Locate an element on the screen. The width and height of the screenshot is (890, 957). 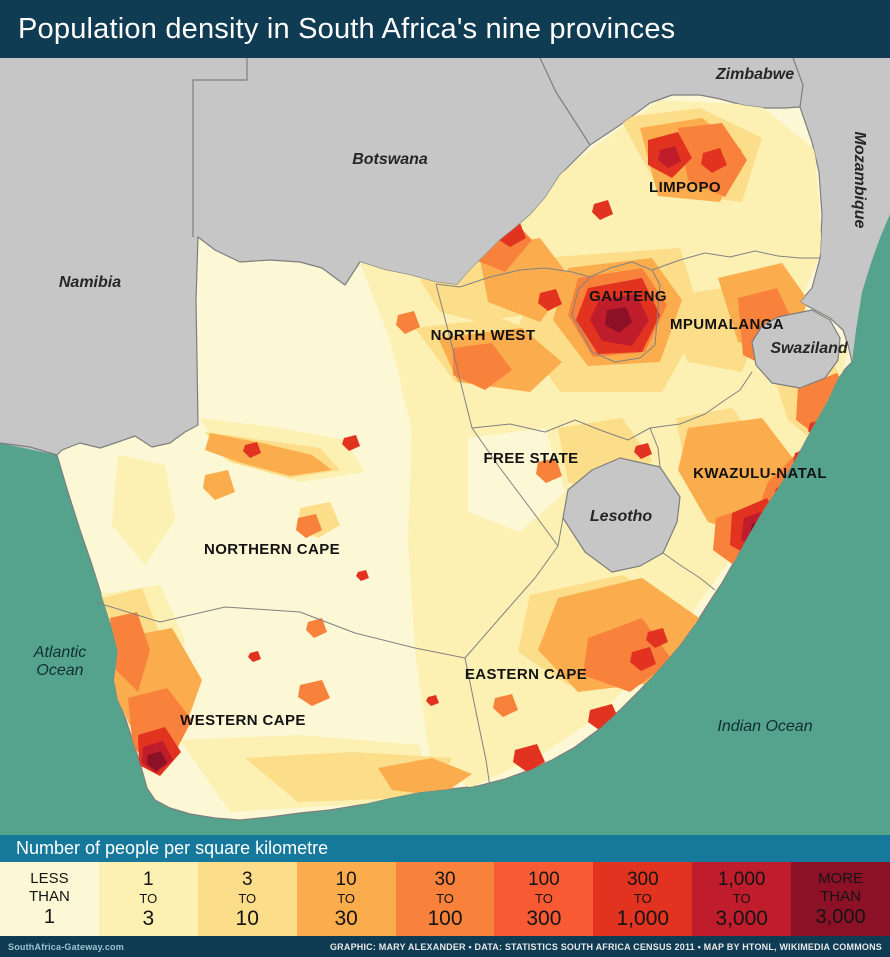
legend-item-line: LESS is located at coordinates (49, 878).